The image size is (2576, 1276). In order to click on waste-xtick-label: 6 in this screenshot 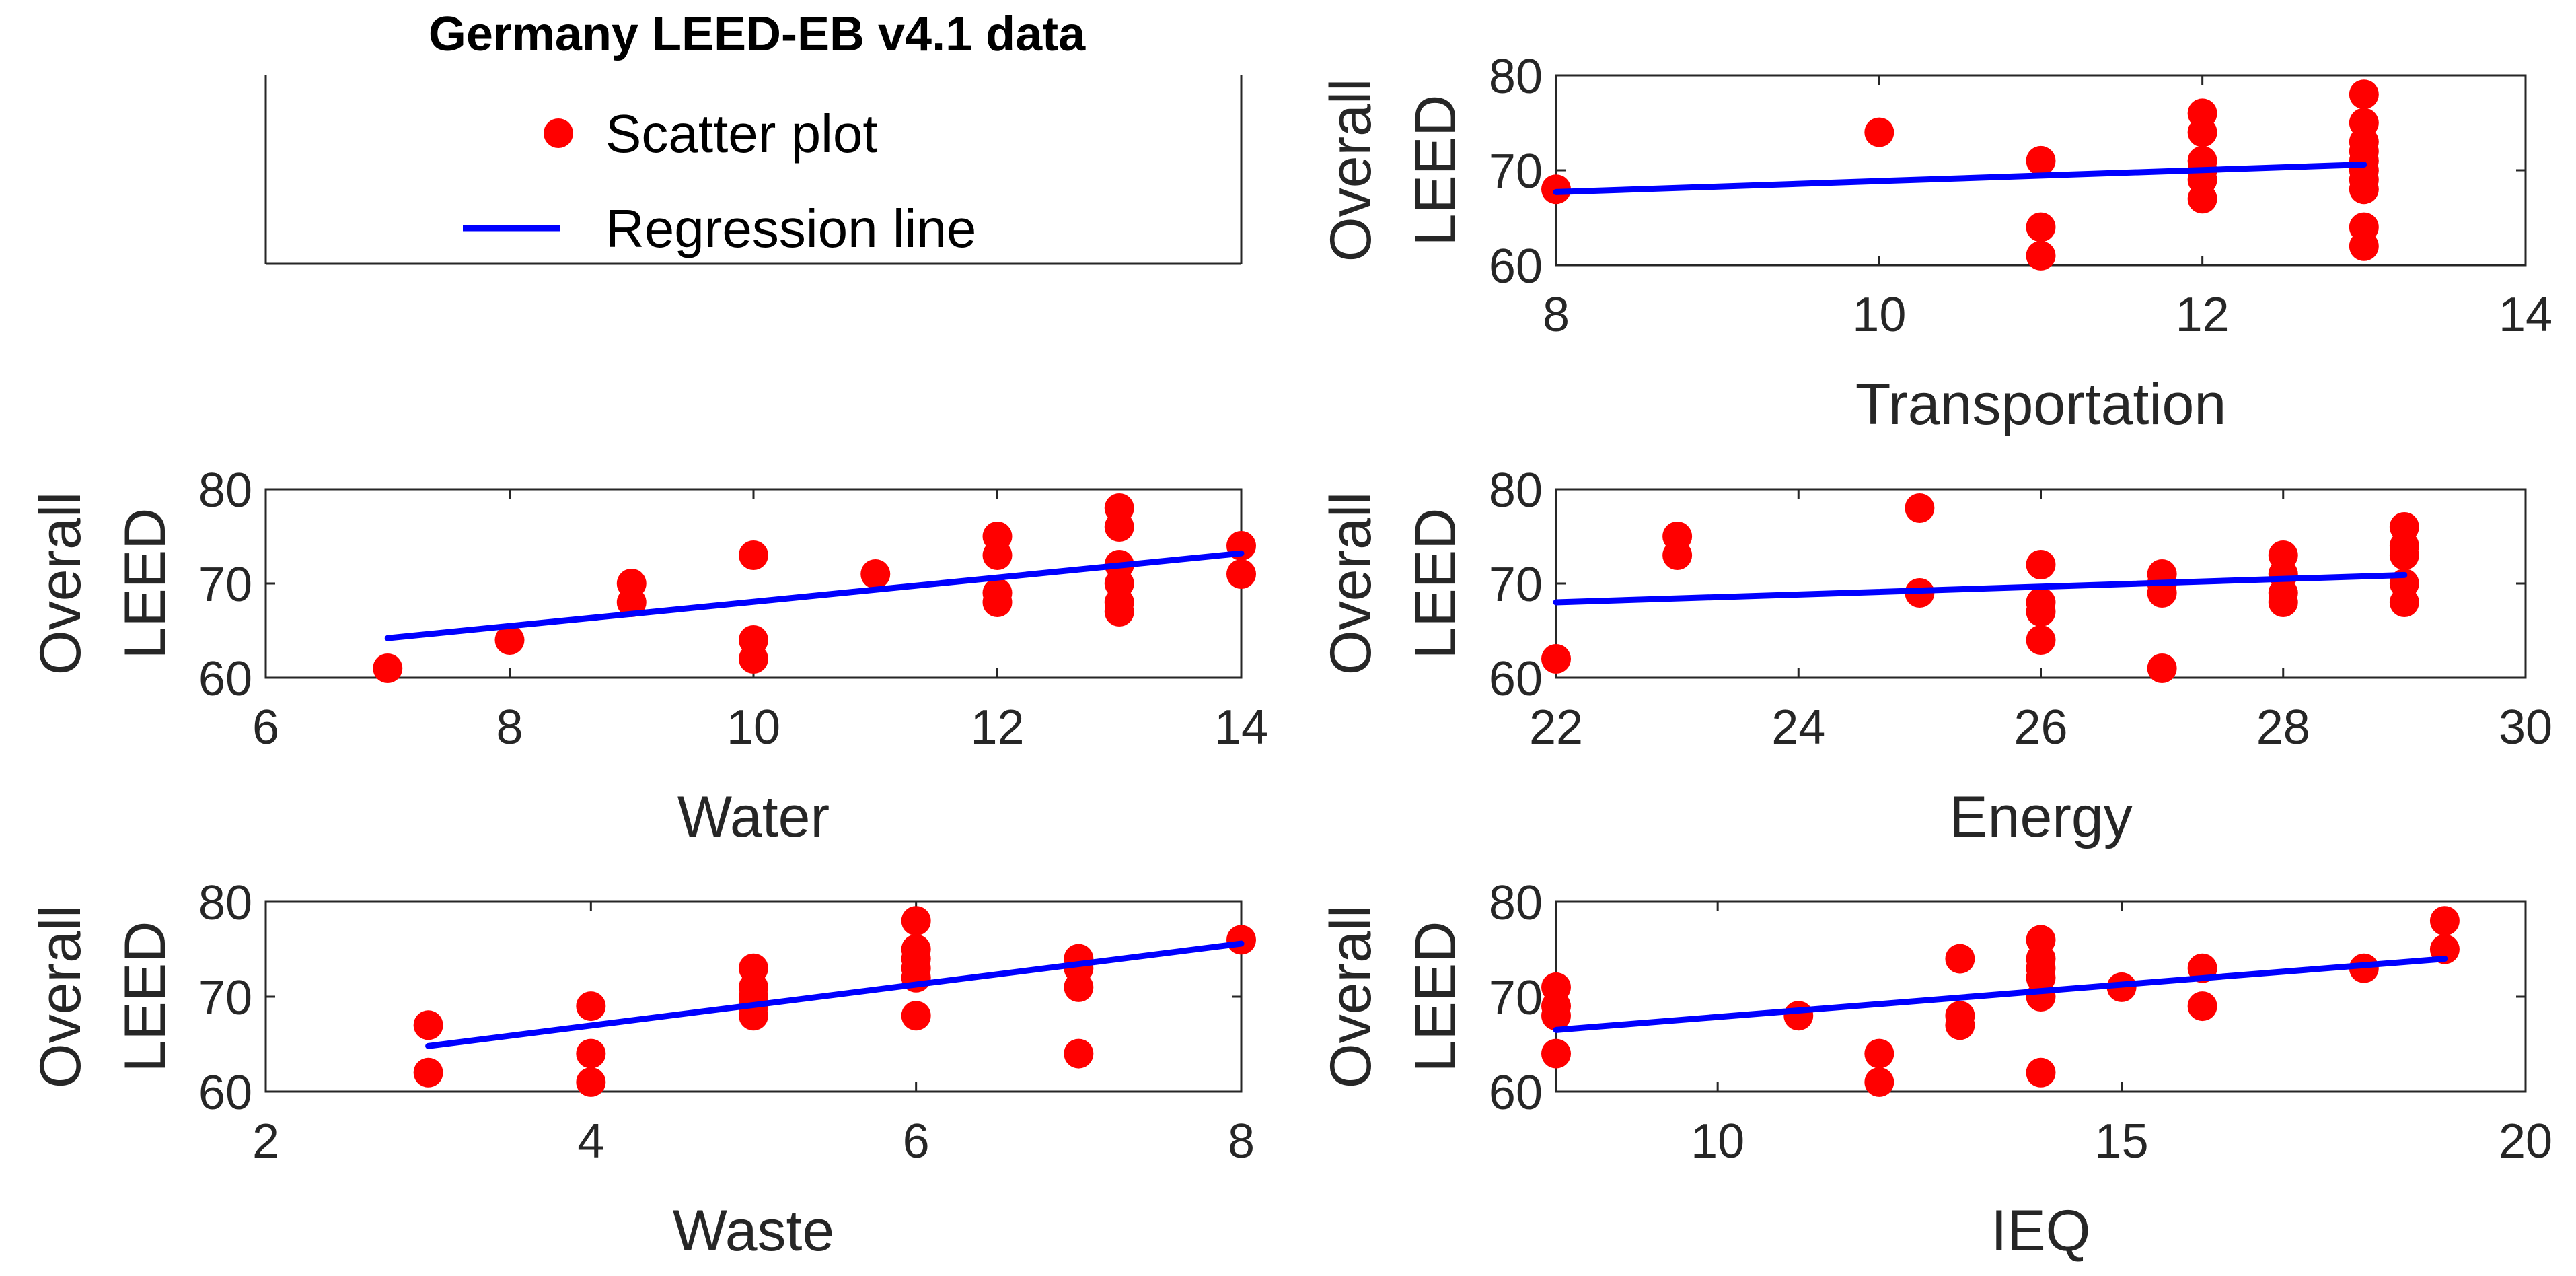, I will do `click(916, 1141)`.